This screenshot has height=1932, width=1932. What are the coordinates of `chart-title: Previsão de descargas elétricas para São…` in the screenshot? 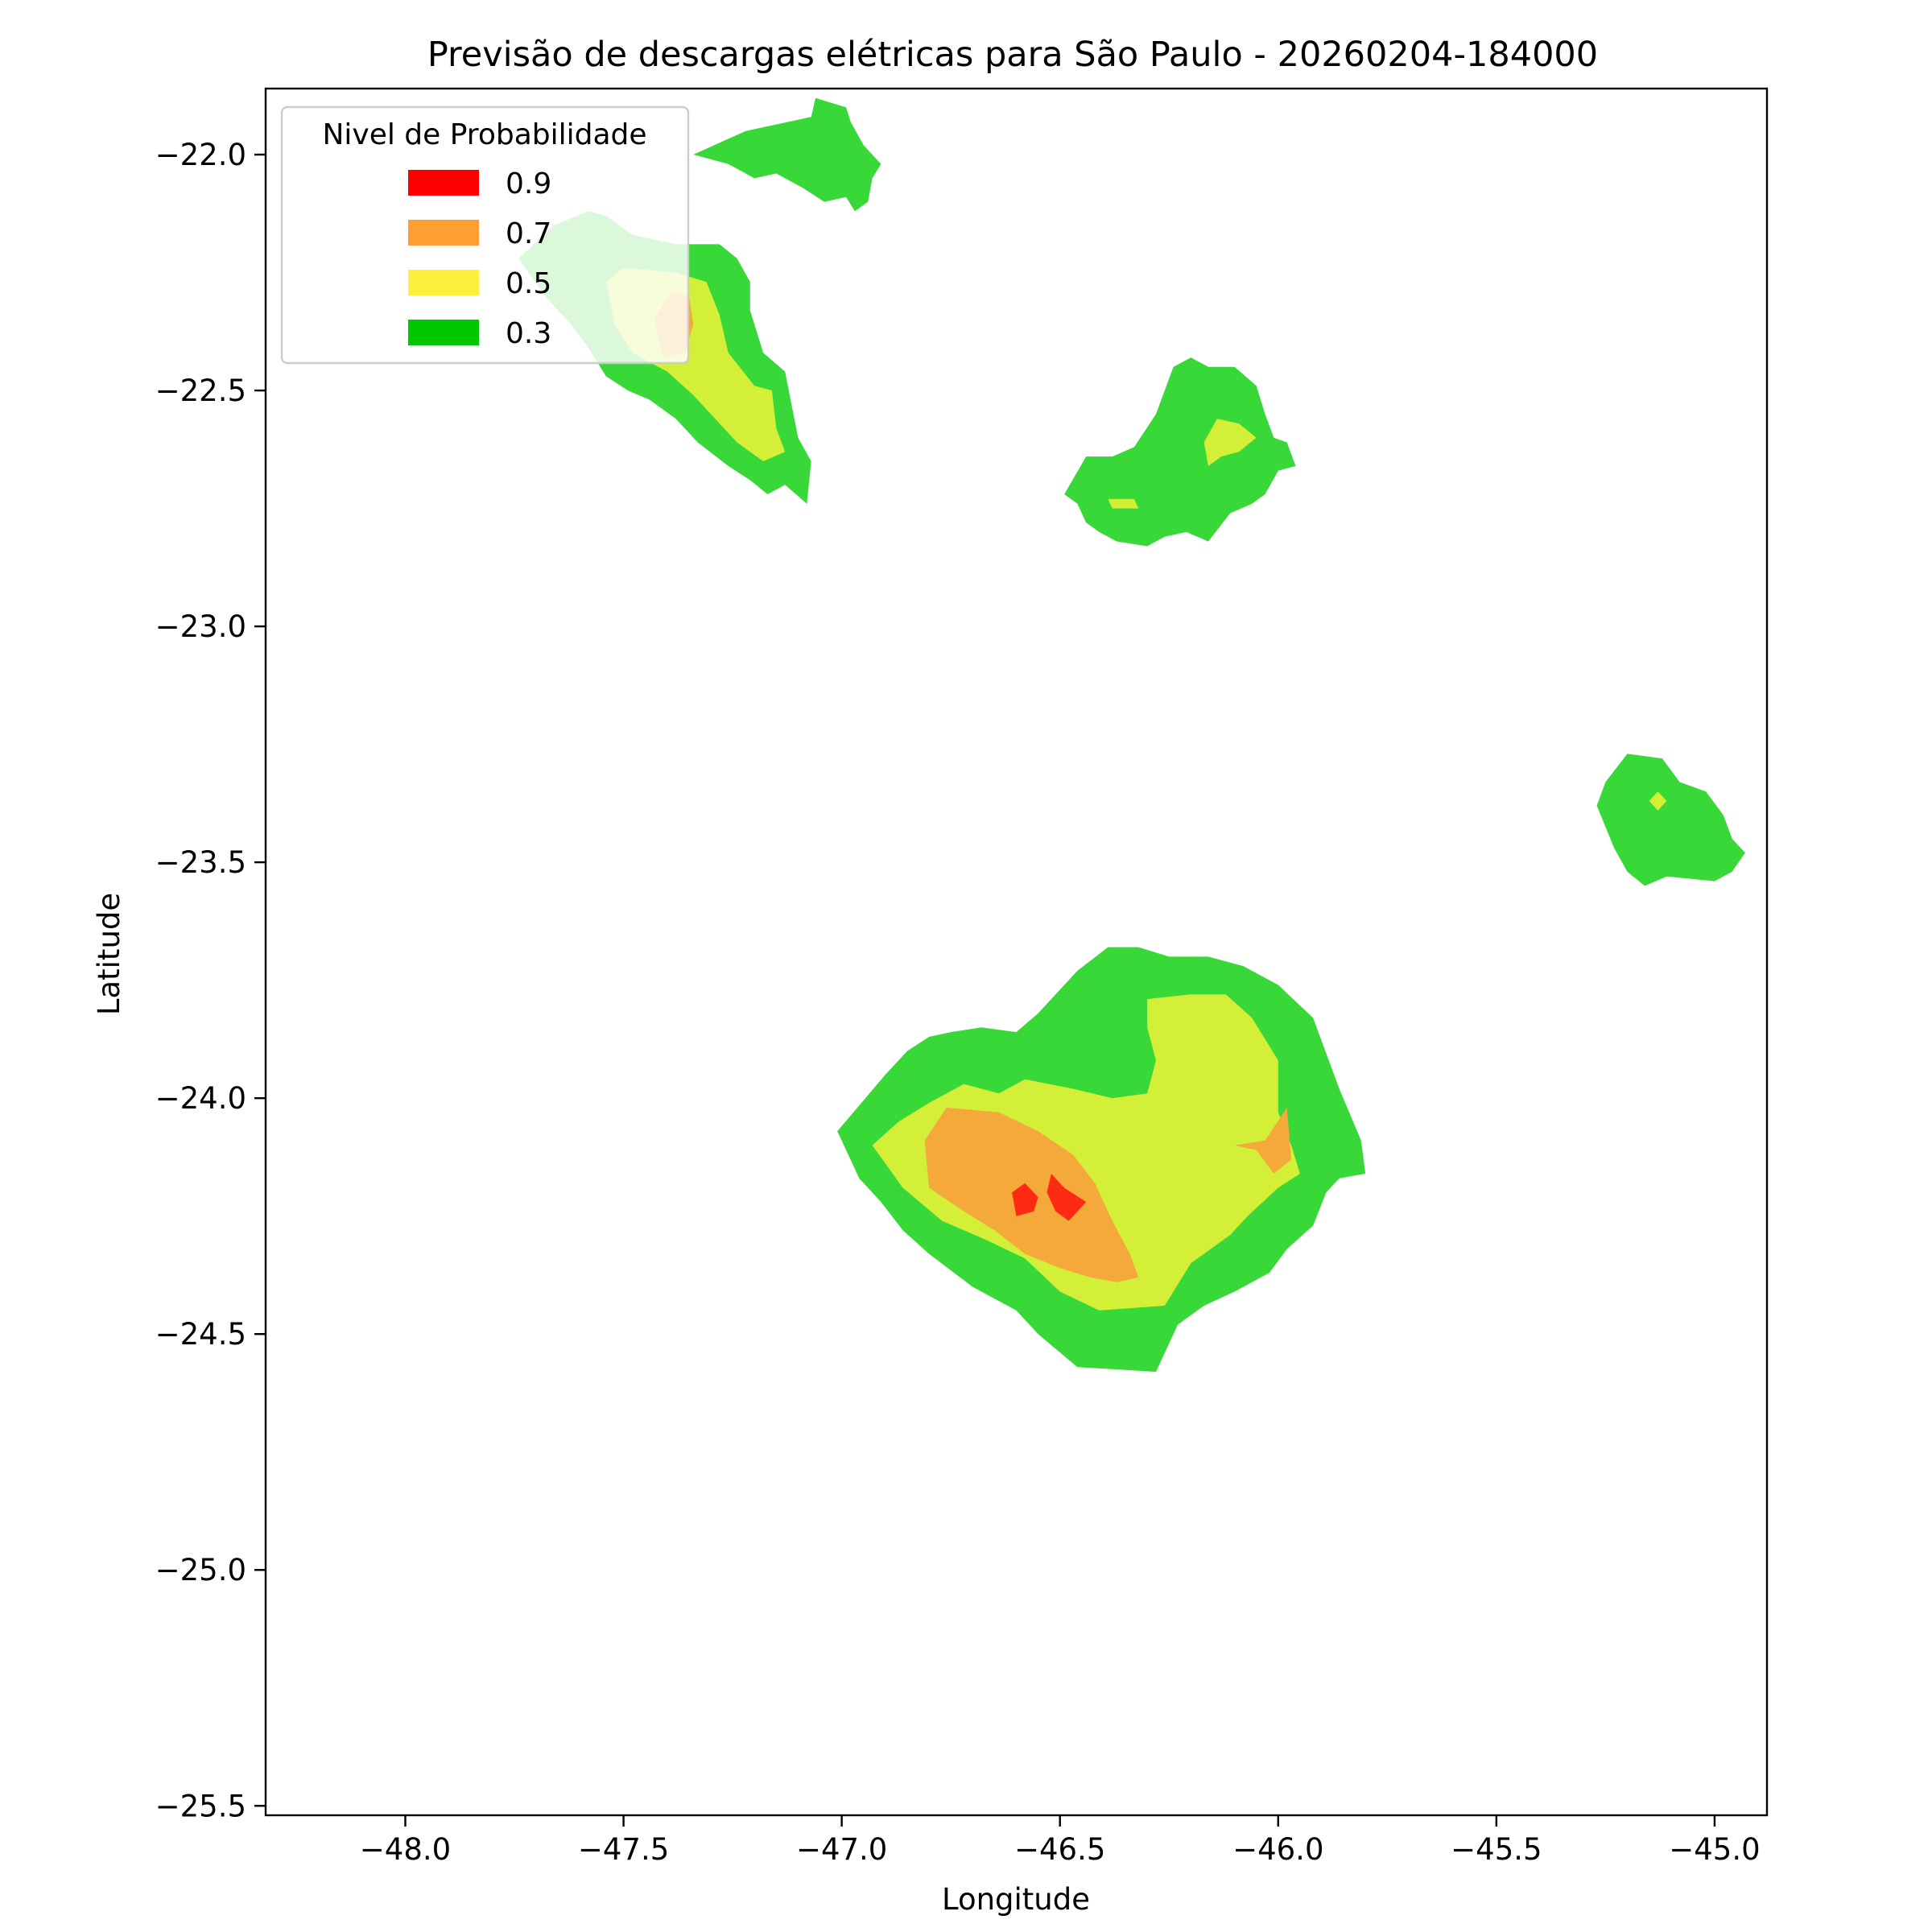 It's located at (1012, 55).